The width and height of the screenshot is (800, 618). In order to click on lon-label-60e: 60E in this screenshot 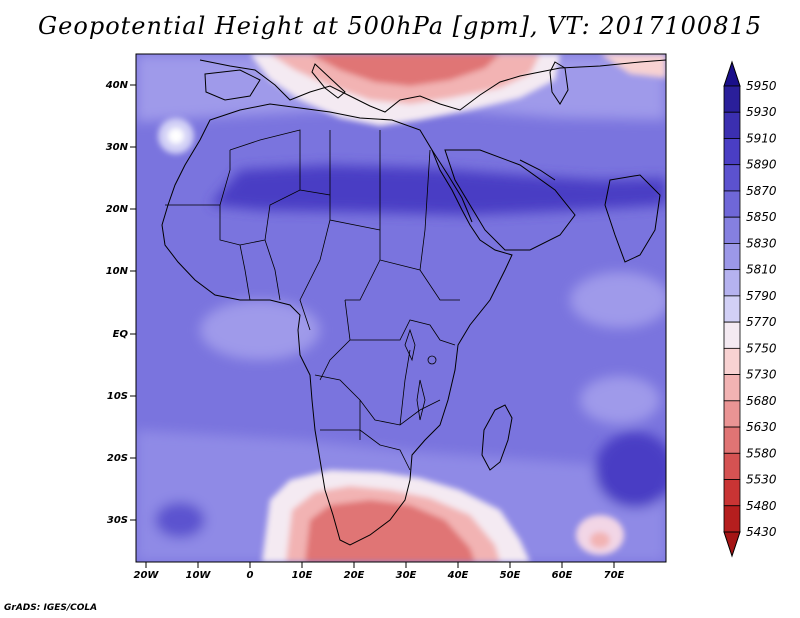, I will do `click(562, 575)`.